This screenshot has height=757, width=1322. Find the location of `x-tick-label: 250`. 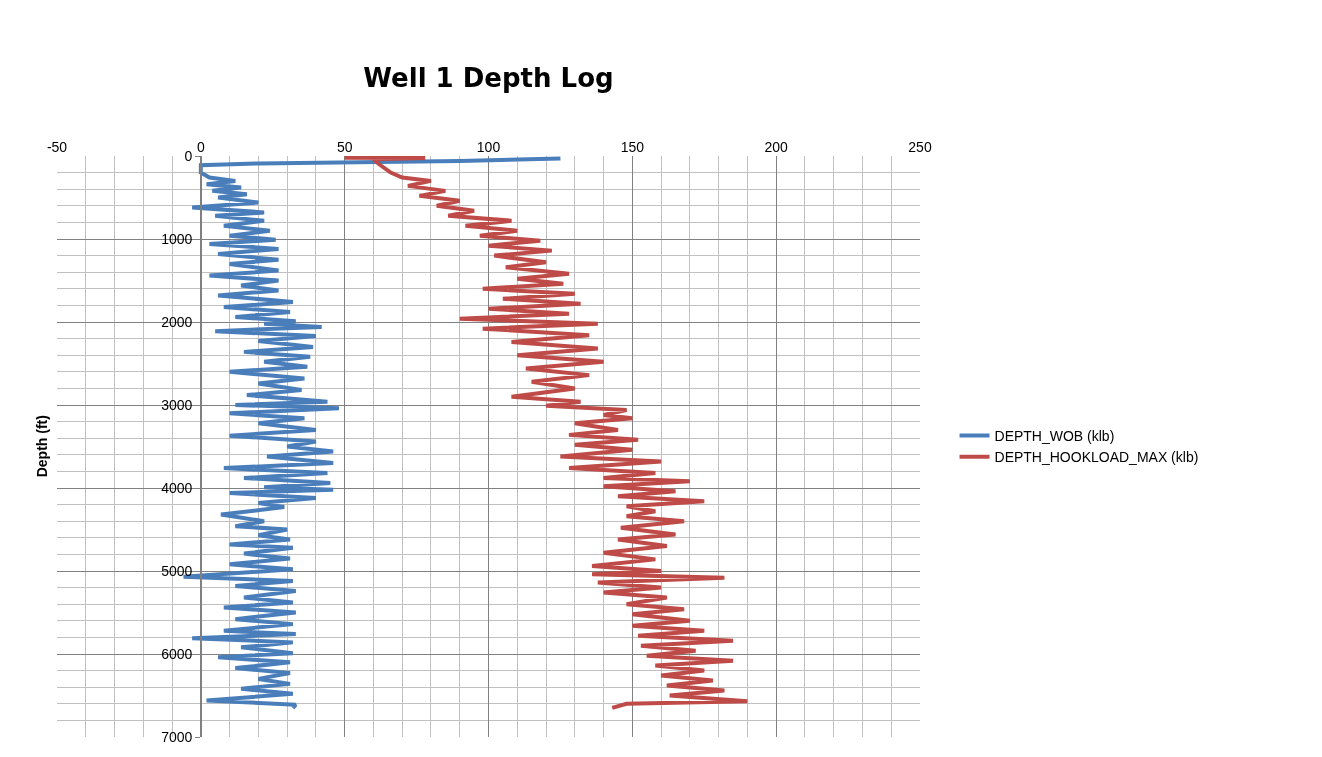

x-tick-label: 250 is located at coordinates (920, 147).